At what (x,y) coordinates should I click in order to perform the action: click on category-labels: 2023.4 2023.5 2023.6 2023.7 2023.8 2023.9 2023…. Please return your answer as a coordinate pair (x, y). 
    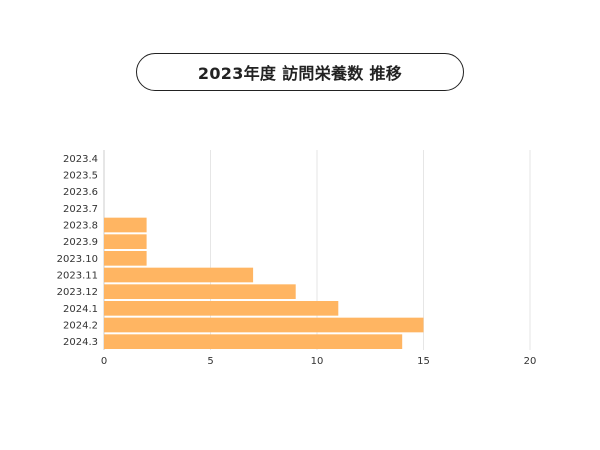
    Looking at the image, I should click on (77, 251).